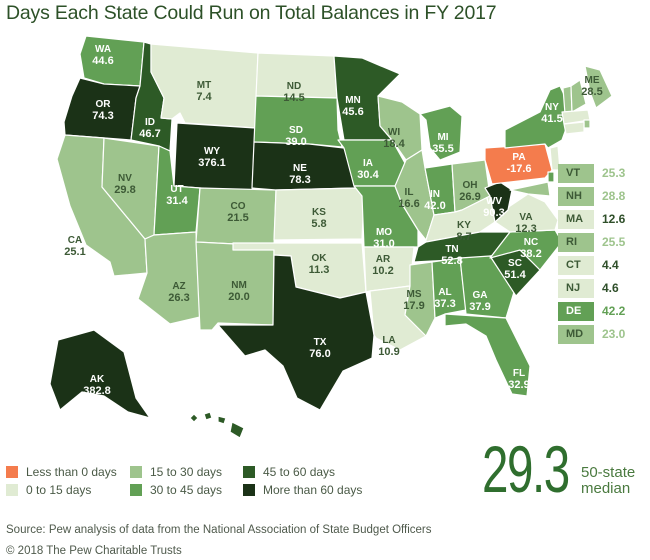 The image size is (650, 560). What do you see at coordinates (576, 265) in the screenshot?
I see `inset-abbr: CT` at bounding box center [576, 265].